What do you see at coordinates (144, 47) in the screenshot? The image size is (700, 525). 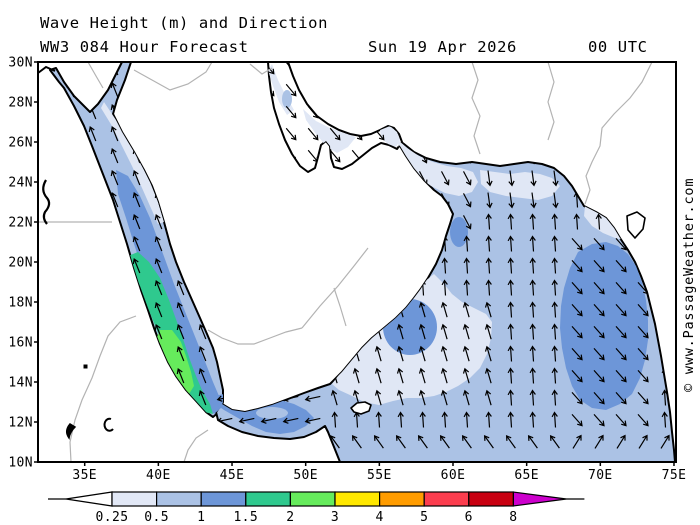 I see `map-subtitle: WW3 084 Hour Forecast` at bounding box center [144, 47].